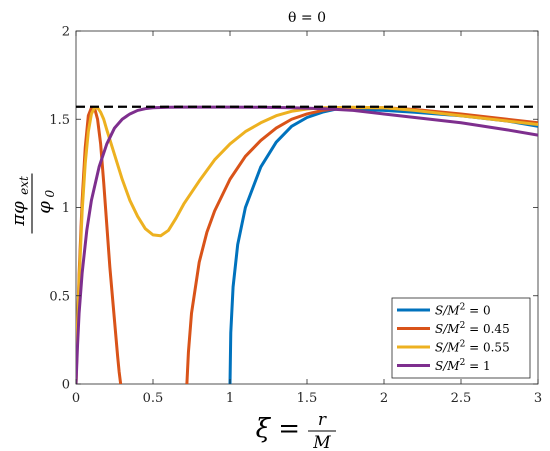  I want to click on x-label-denominator: M, so click(321, 442).